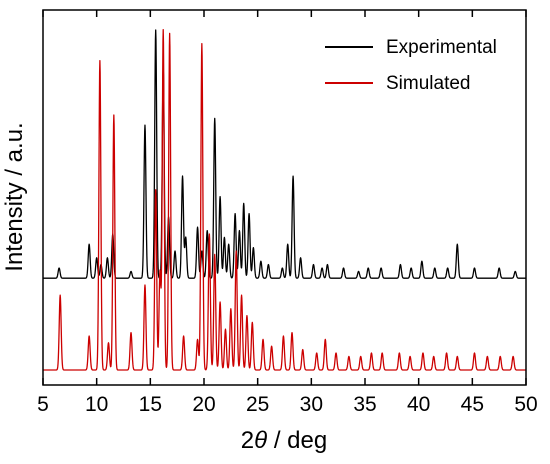 The image size is (550, 464). I want to click on x-tick-label-45: 45, so click(472, 404).